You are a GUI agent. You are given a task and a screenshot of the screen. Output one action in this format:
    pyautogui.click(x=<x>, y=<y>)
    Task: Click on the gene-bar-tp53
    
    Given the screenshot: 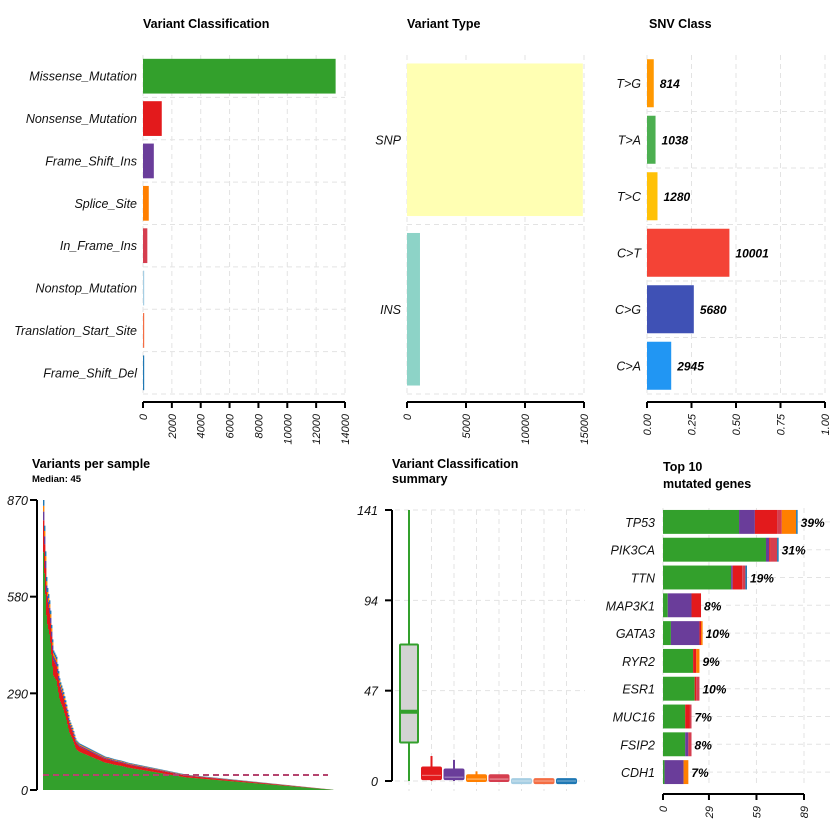 What is the action you would take?
    pyautogui.click(x=730, y=521)
    